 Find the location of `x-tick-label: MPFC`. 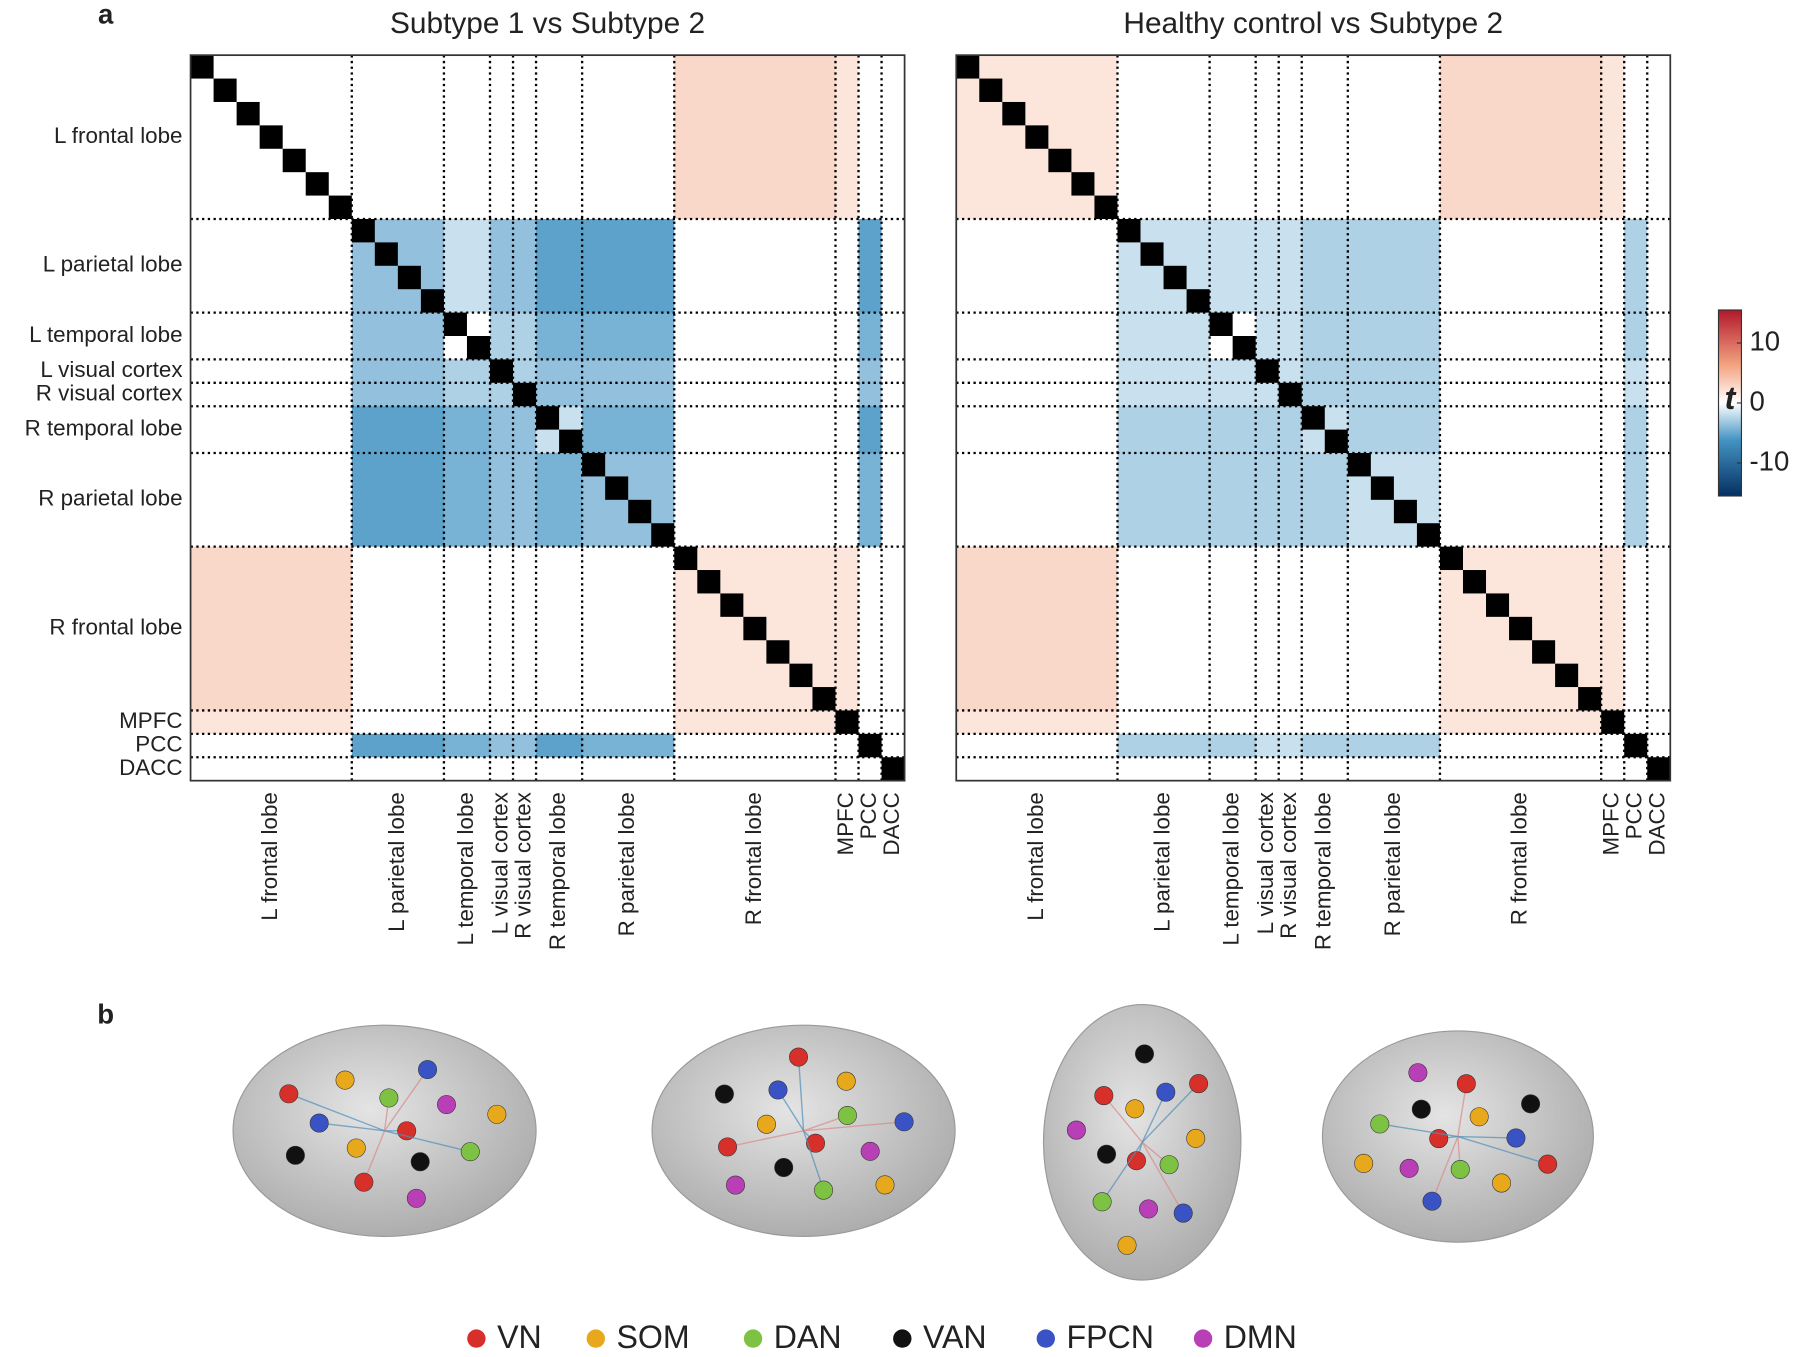

x-tick-label: MPFC is located at coordinates (1611, 823).